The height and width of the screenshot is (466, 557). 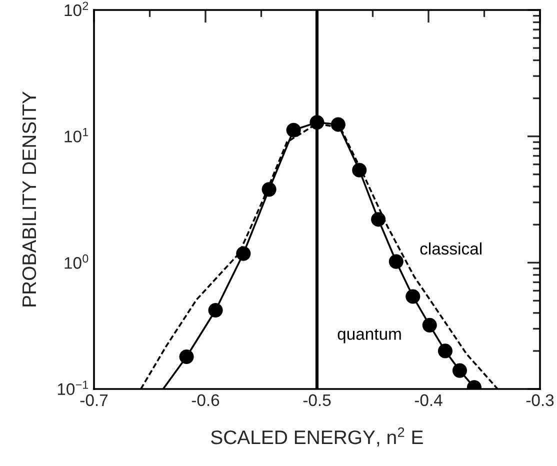 I want to click on x-tick-label: -0.3, so click(x=540, y=400).